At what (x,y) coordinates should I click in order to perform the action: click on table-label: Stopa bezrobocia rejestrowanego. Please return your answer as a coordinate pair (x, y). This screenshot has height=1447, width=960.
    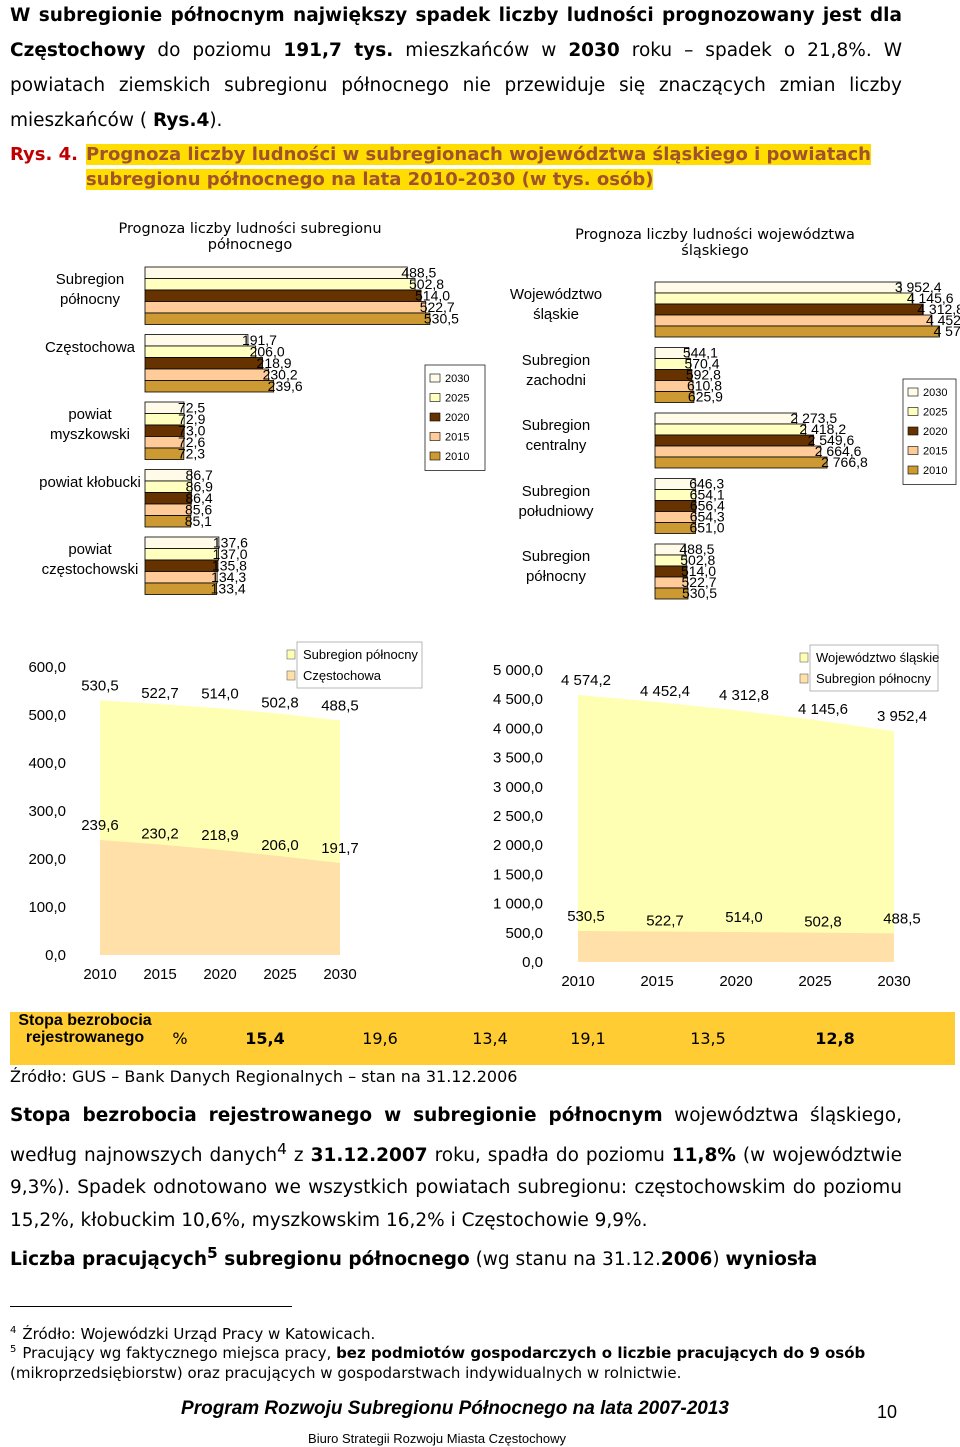
    Looking at the image, I should click on (85, 1029).